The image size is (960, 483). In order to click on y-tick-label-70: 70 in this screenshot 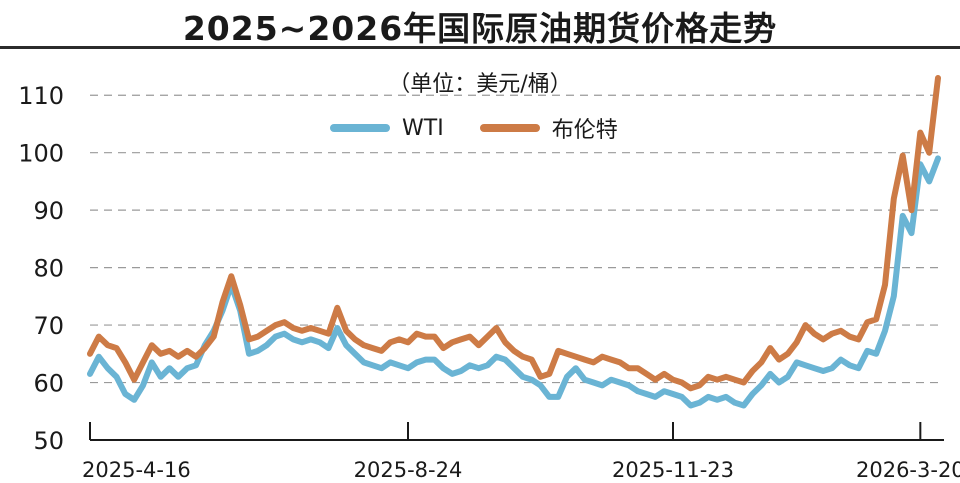, I will do `click(48, 326)`.